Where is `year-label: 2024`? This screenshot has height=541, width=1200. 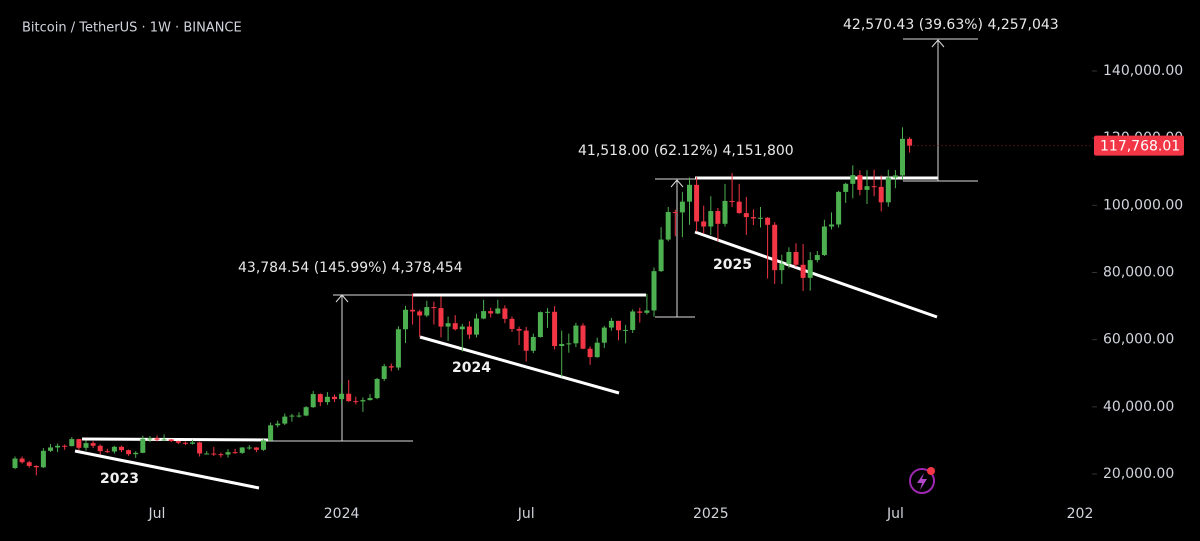
year-label: 2024 is located at coordinates (471, 368).